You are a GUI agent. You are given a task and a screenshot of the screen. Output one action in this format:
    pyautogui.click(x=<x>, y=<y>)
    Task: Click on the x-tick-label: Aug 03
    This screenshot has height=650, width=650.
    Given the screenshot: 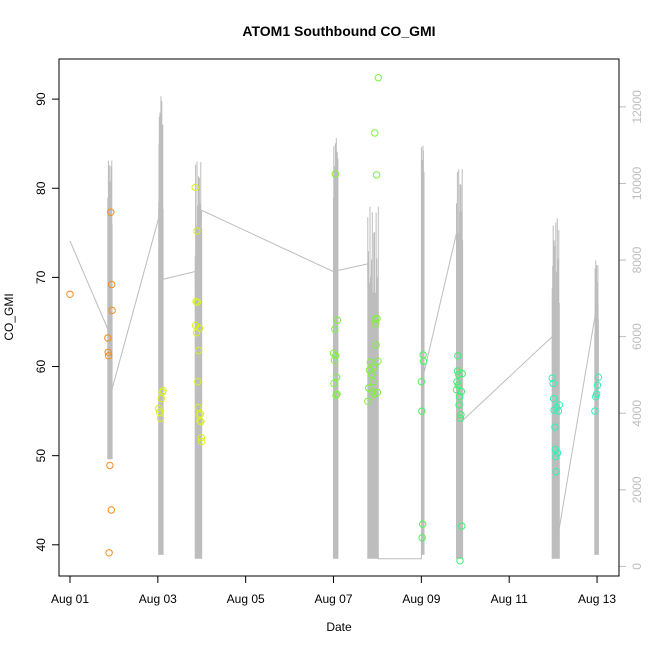 What is the action you would take?
    pyautogui.click(x=158, y=599)
    